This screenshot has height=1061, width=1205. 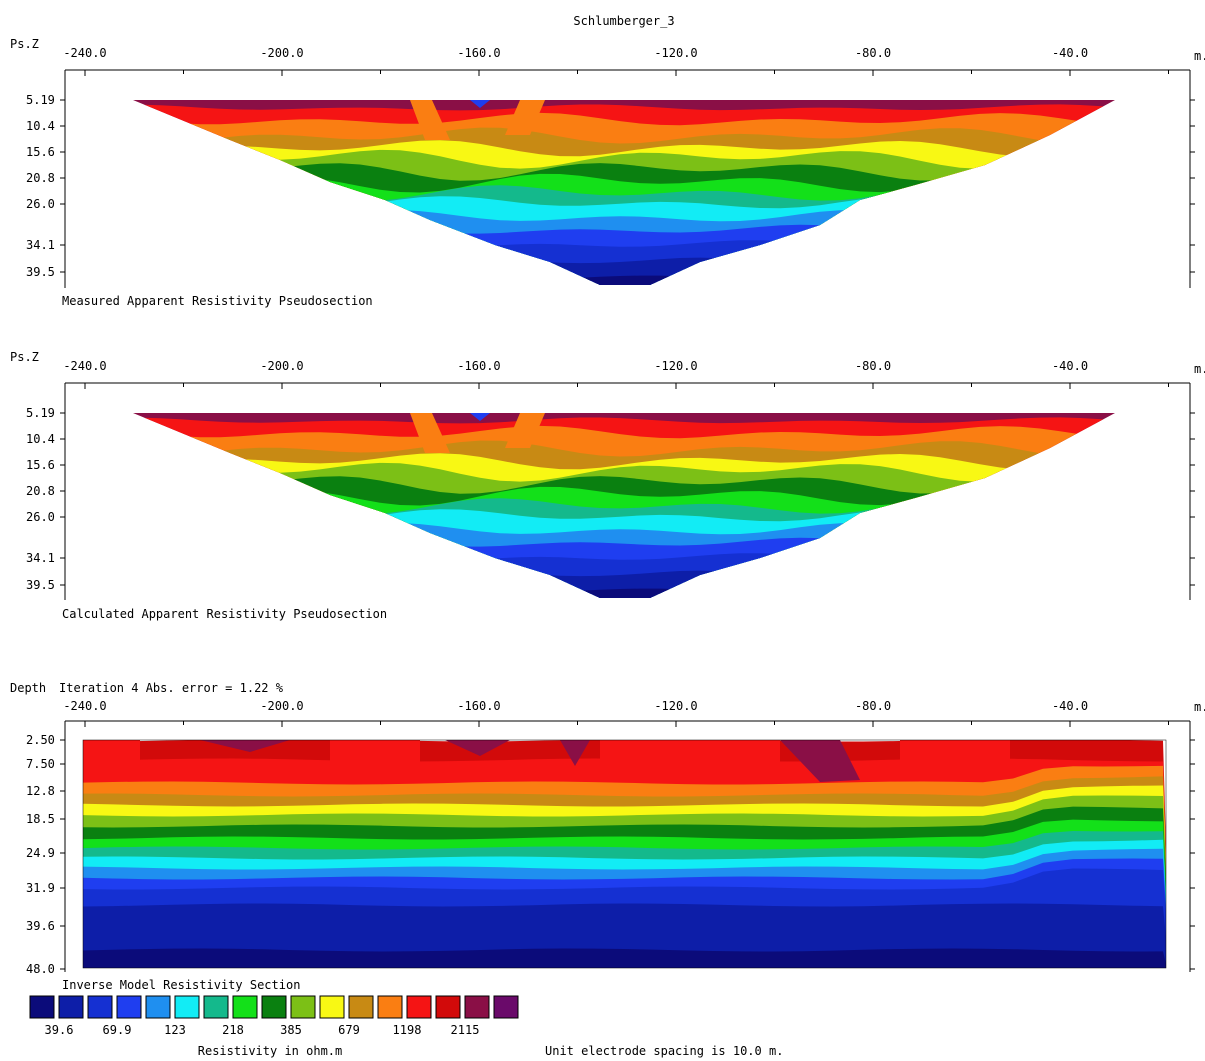 I want to click on legend-tick-label: 218, so click(x=233, y=1030).